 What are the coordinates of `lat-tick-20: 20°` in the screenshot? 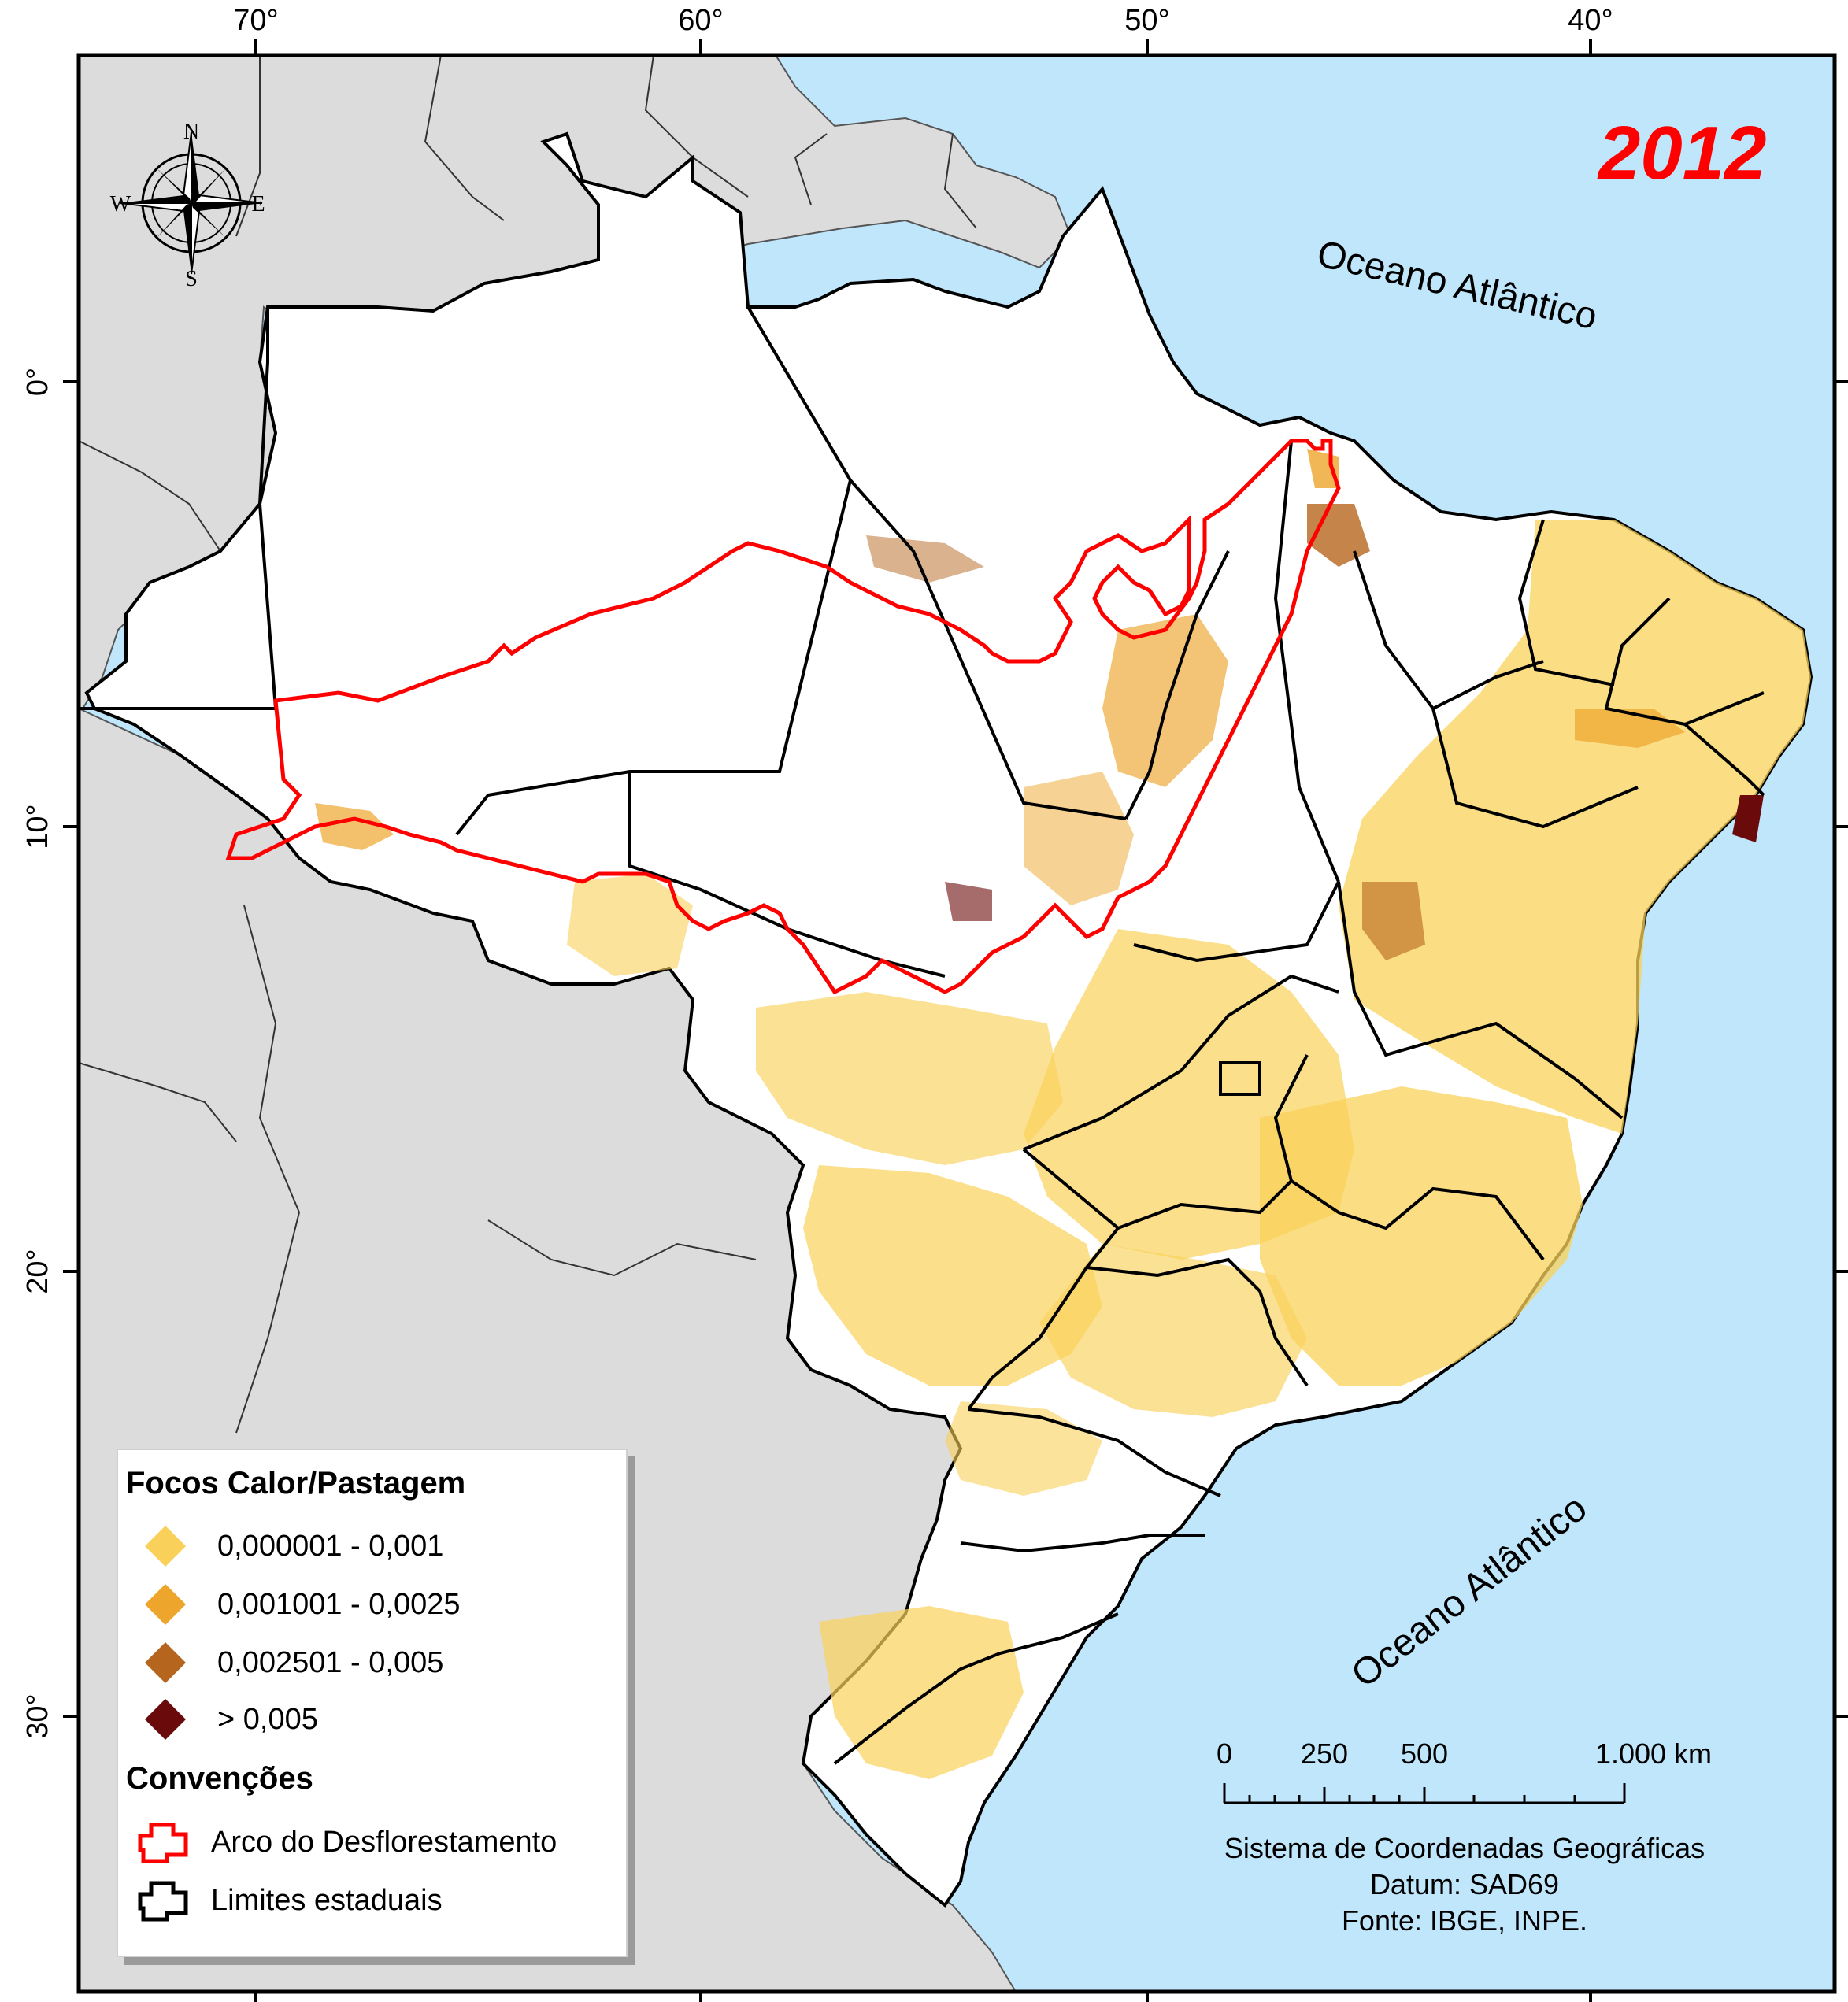 It's located at (38, 1271).